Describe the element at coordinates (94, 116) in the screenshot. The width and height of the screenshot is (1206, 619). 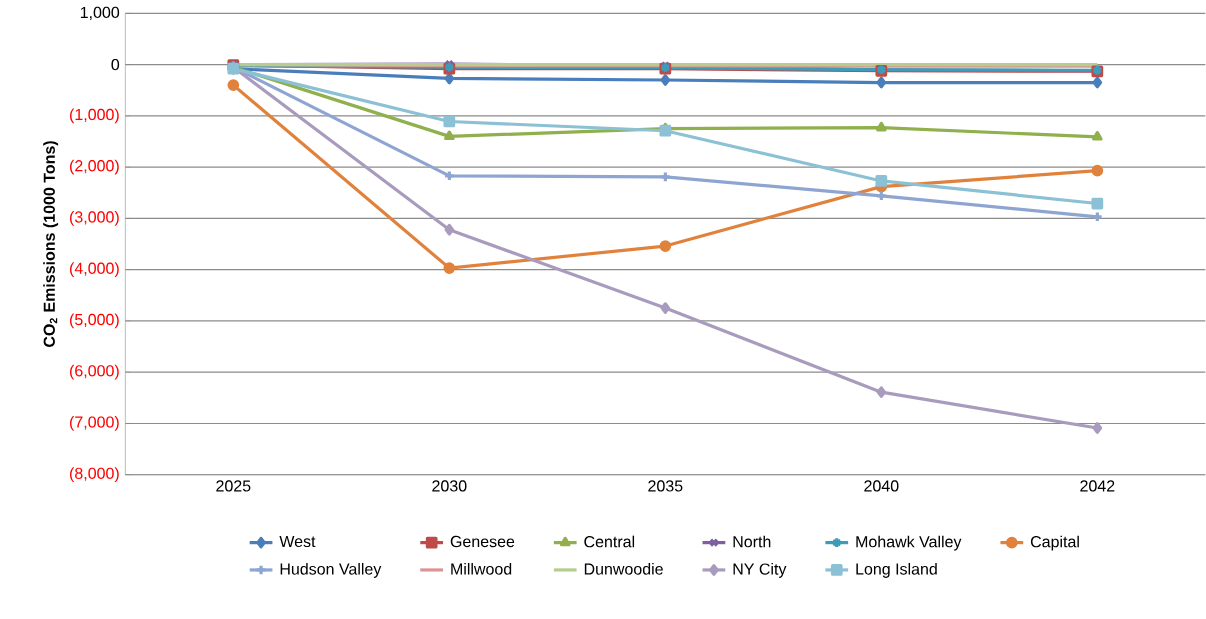
I see `y-tick-label: (1,000)` at that location.